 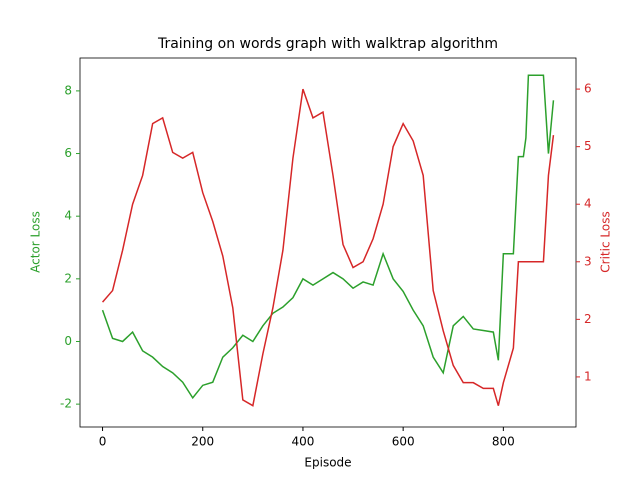 I want to click on y-tick-label: 6, so click(x=68, y=153).